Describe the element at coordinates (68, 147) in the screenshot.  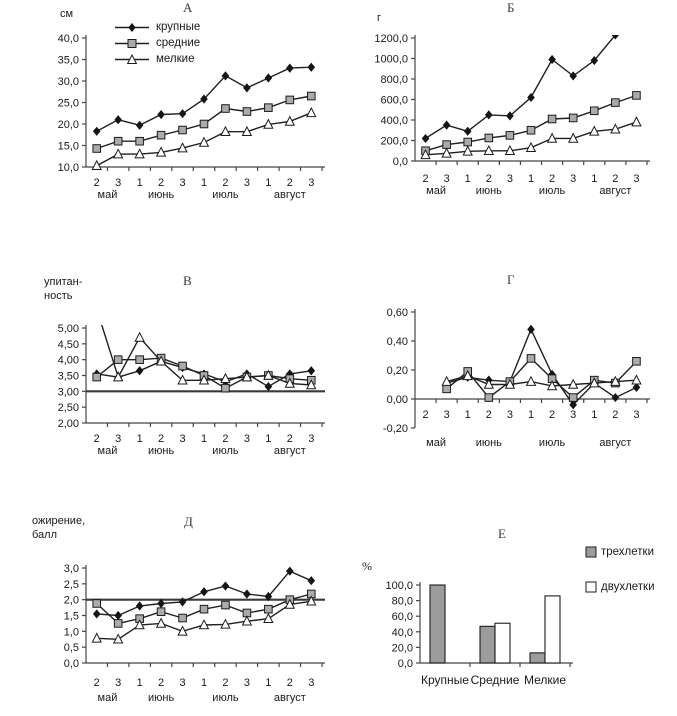
I see `y-tick-label: 15,0` at that location.